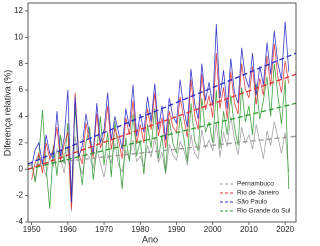 This screenshot has height=246, width=320. Describe the element at coordinates (20, 195) in the screenshot. I see `y-tick-label: -2` at that location.